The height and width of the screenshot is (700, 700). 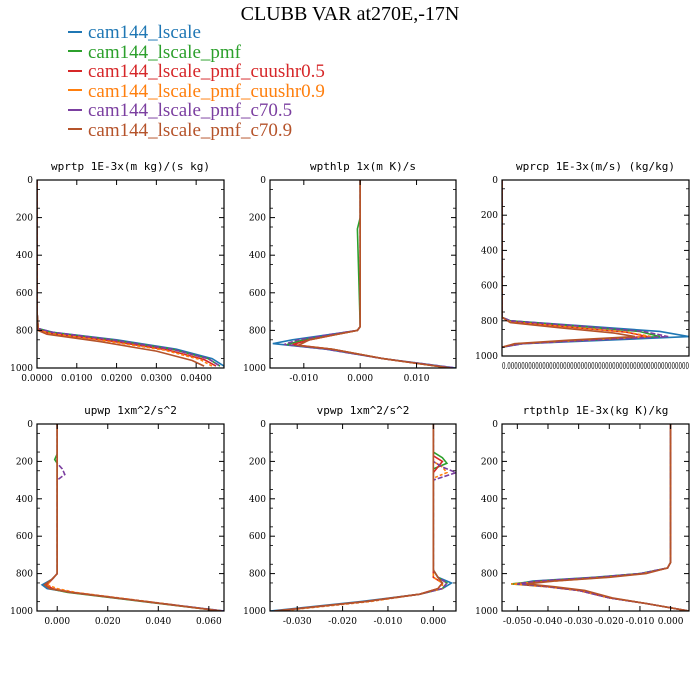 What do you see at coordinates (37, 379) in the screenshot?
I see `x-tick-label: 0.0000` at bounding box center [37, 379].